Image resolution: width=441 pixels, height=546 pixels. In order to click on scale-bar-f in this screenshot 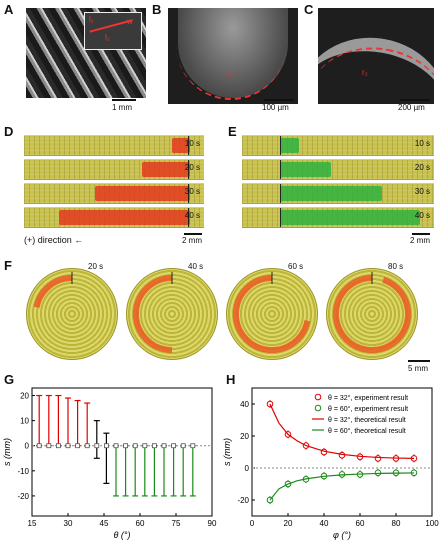, I will do `click(419, 361)`.